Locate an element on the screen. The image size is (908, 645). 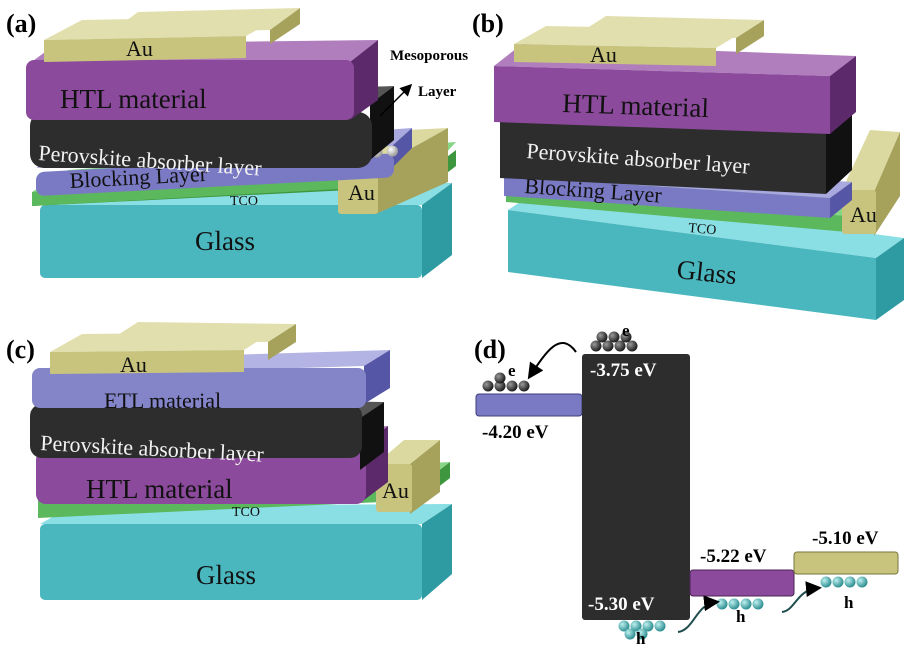
mesoporous-label: Mesoporous is located at coordinates (429, 56).